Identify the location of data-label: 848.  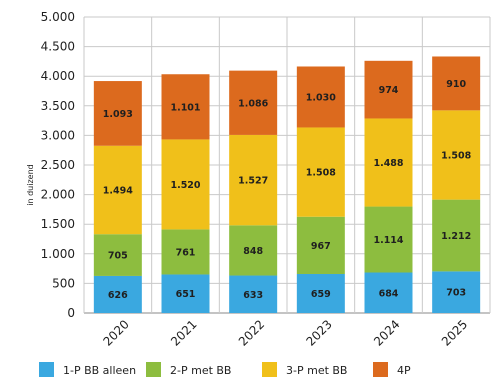
(253, 251).